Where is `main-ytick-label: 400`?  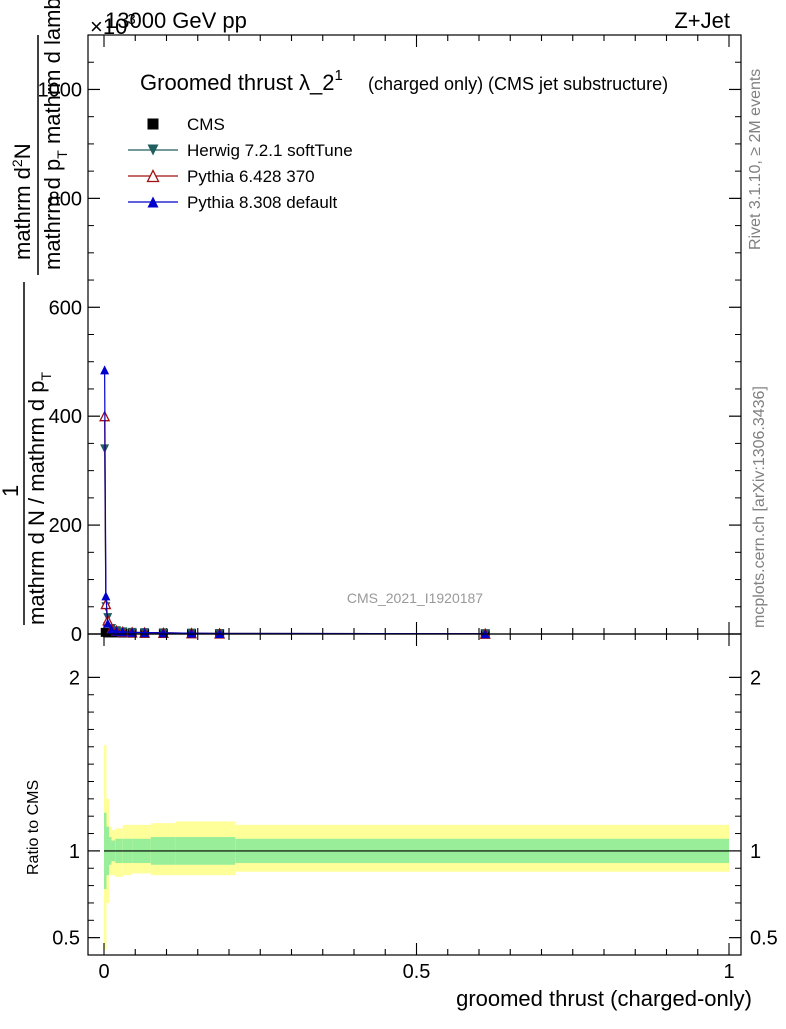
main-ytick-label: 400 is located at coordinates (65, 417).